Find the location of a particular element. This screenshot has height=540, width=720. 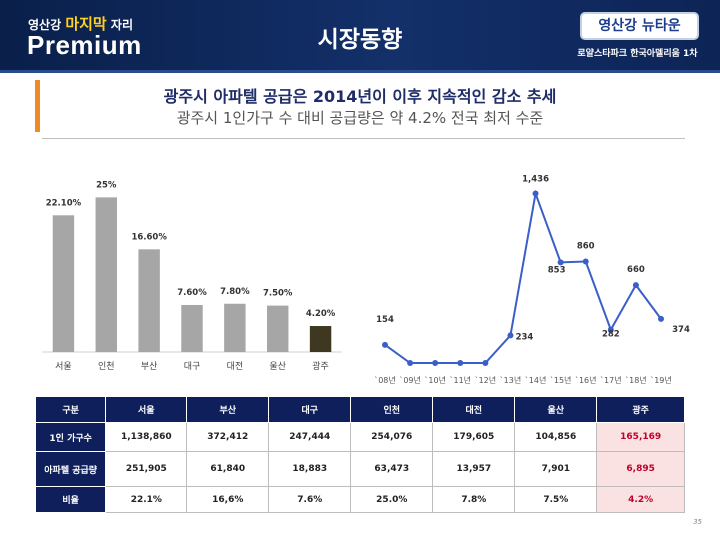

table-header-cell: 서울 is located at coordinates (146, 409).